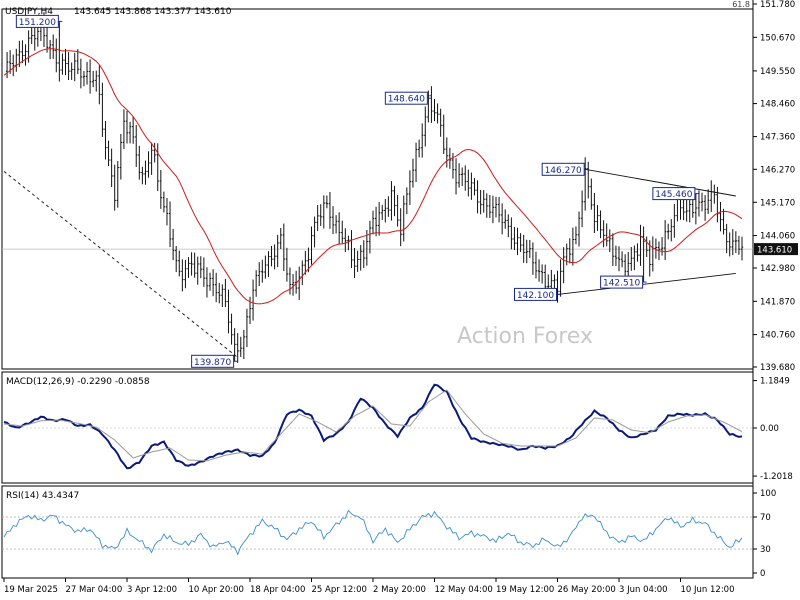  What do you see at coordinates (768, 494) in the screenshot?
I see `indicator-tick-label: 100` at bounding box center [768, 494].